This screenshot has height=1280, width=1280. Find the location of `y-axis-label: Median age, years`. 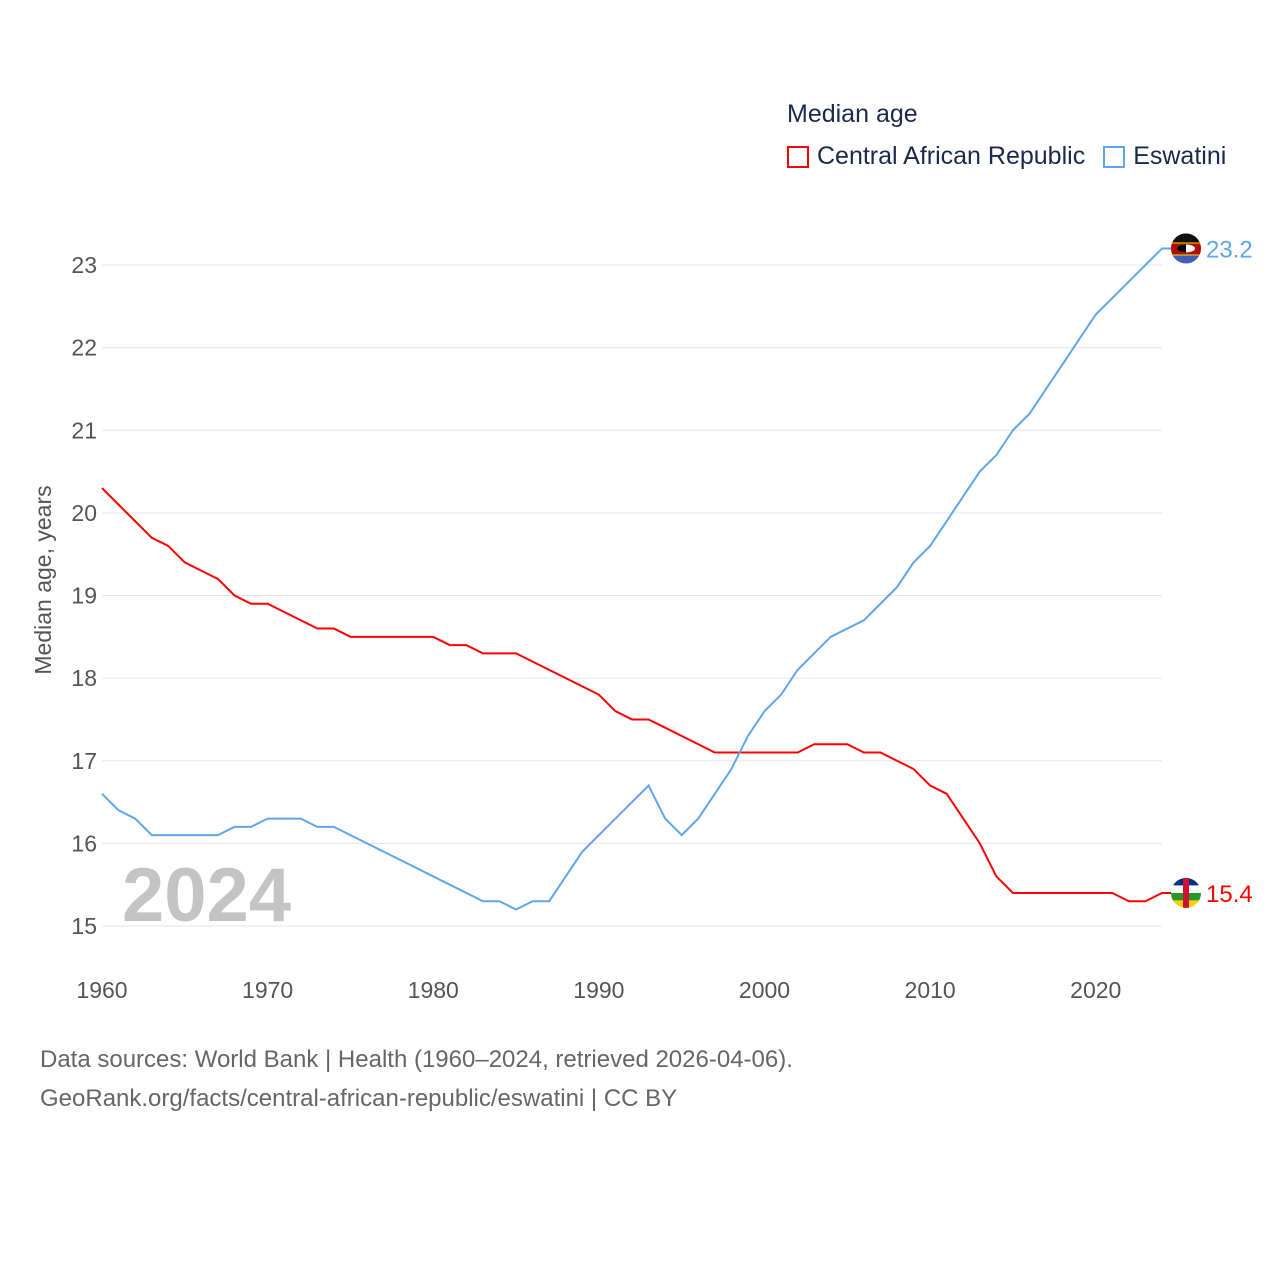

y-axis-label: Median age, years is located at coordinates (43, 579).